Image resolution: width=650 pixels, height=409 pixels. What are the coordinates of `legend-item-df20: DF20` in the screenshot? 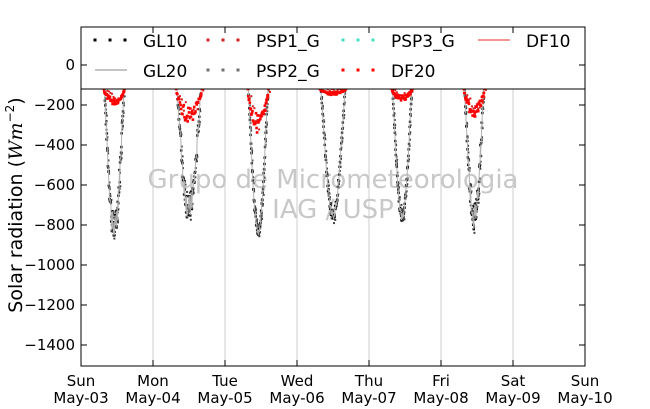 It's located at (388, 72).